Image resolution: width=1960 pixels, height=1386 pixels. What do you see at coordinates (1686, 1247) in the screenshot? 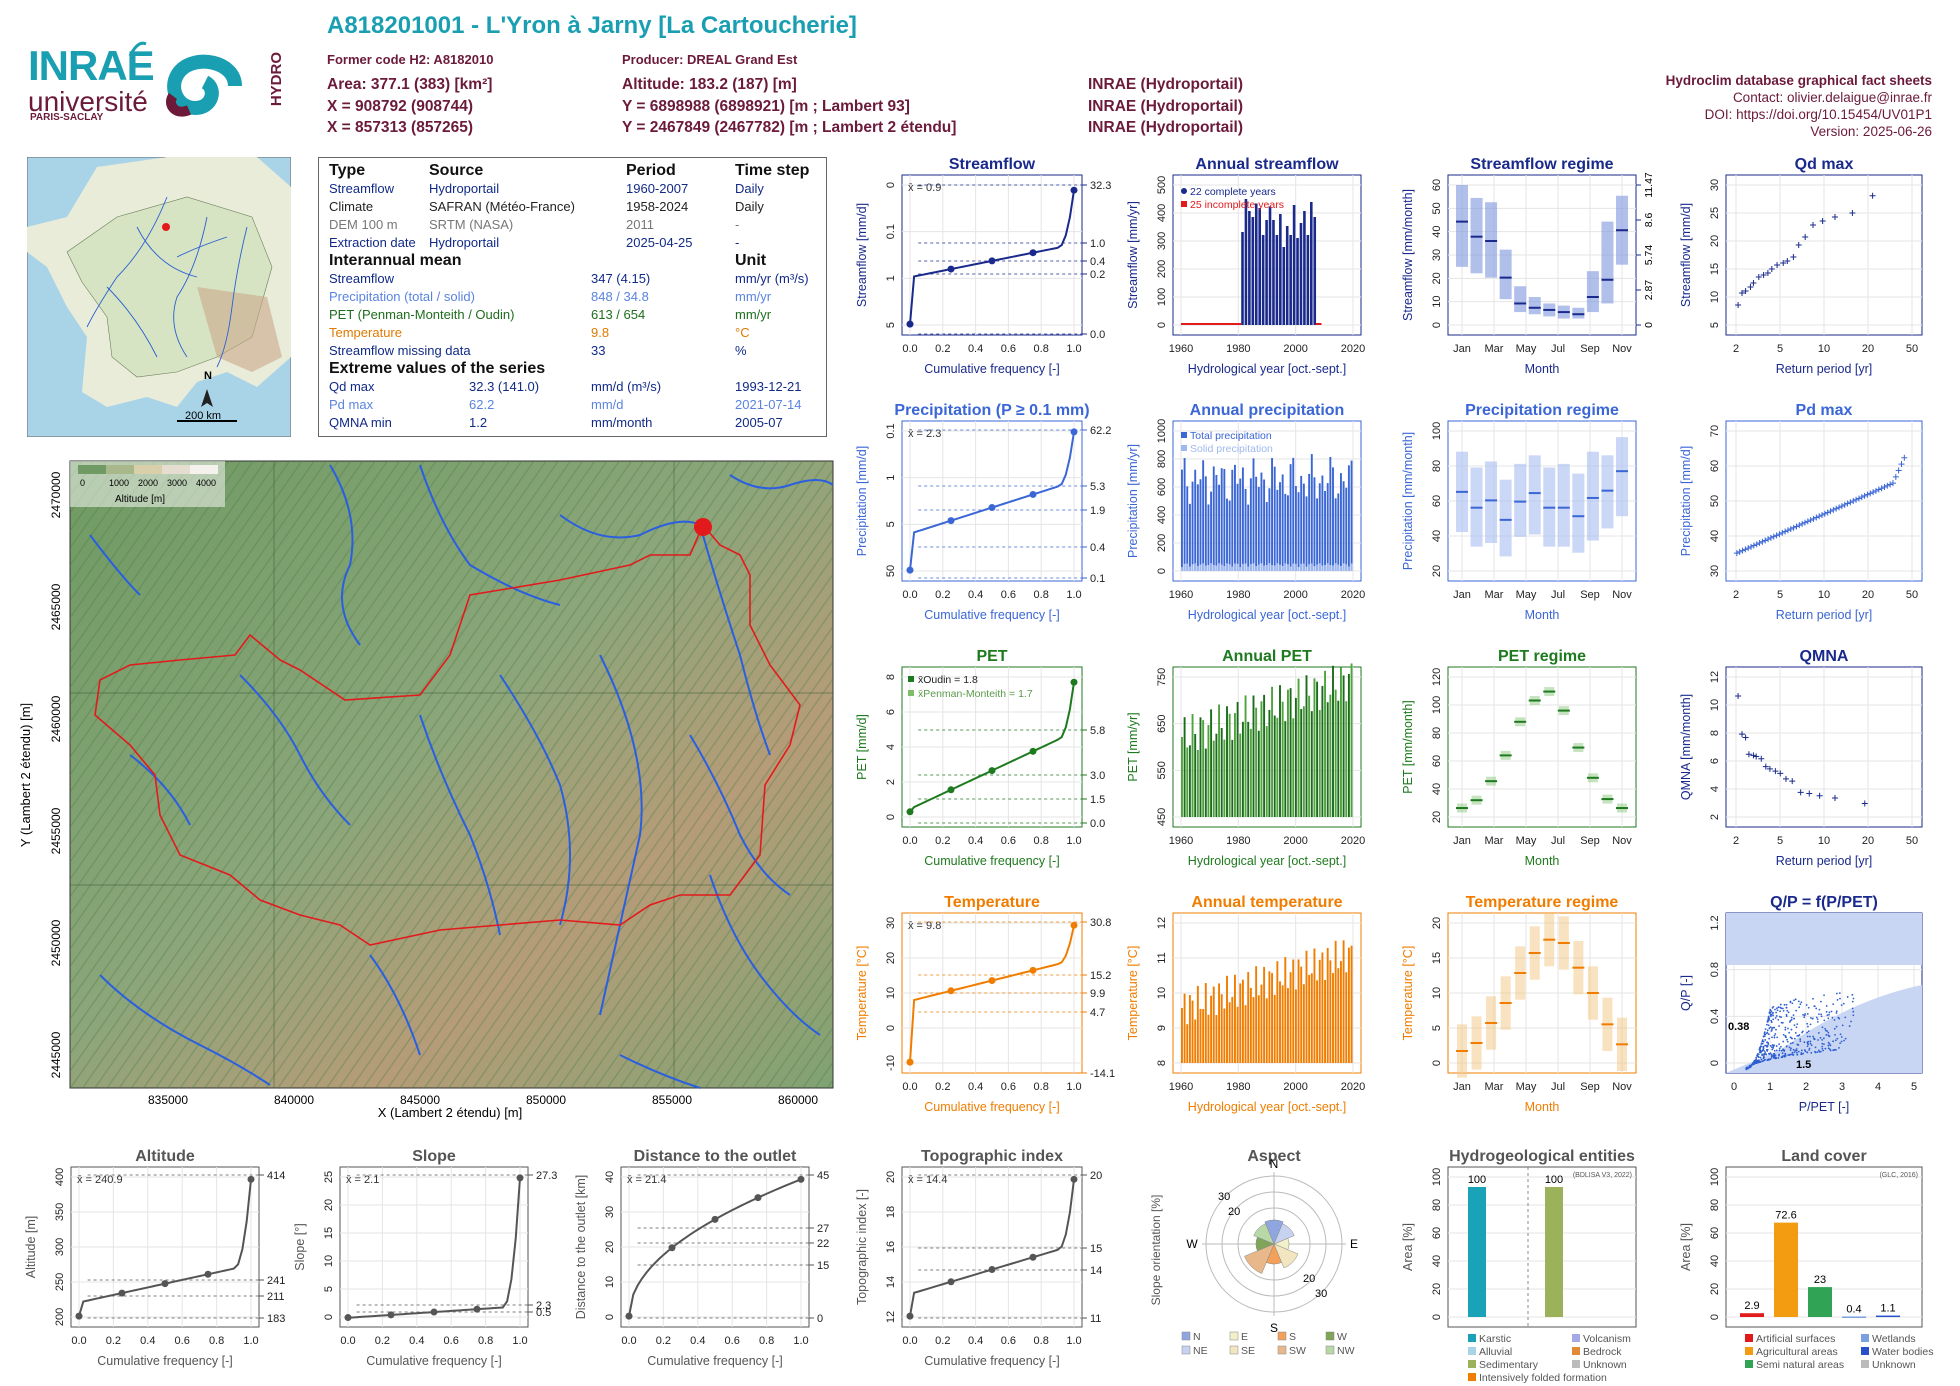
I see `y-axis-label: Area [%]` at bounding box center [1686, 1247].